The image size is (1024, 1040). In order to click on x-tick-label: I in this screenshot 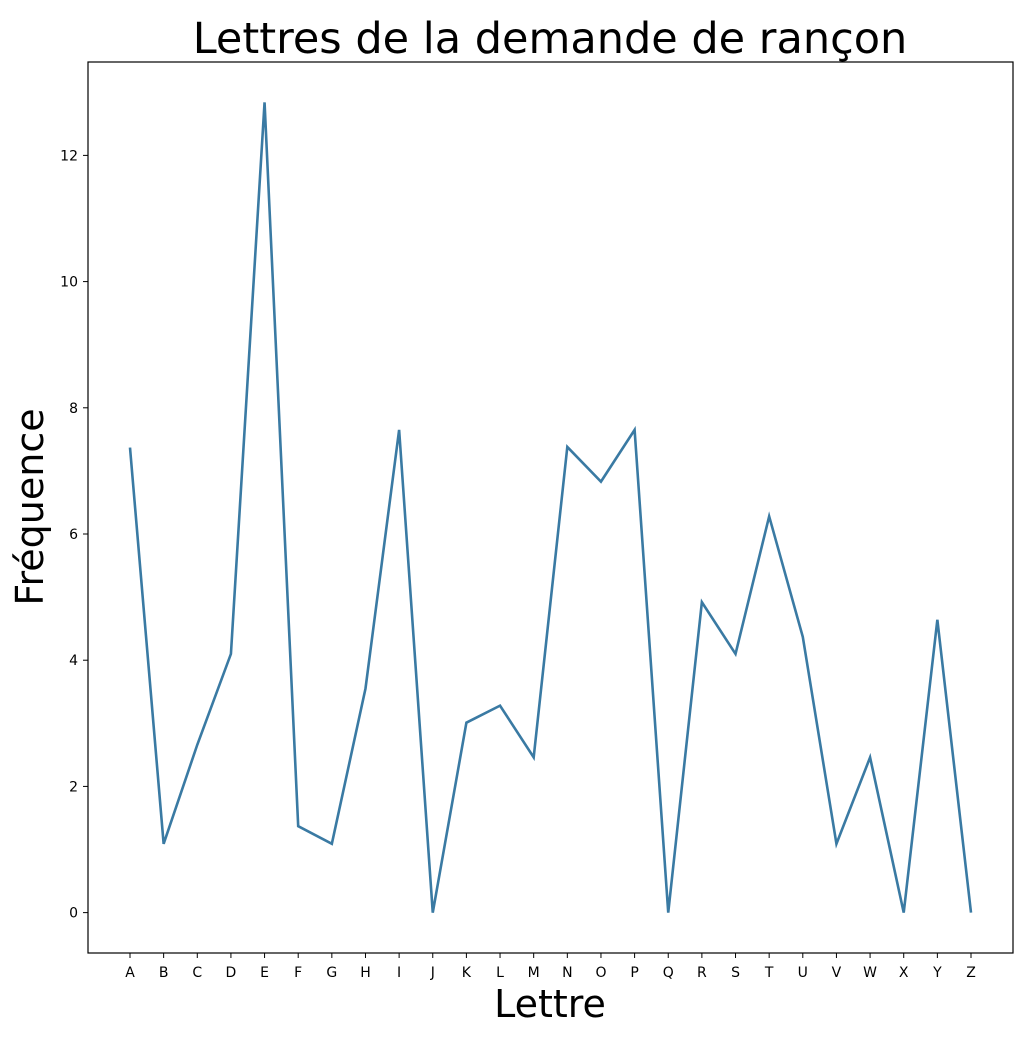, I will do `click(399, 973)`.